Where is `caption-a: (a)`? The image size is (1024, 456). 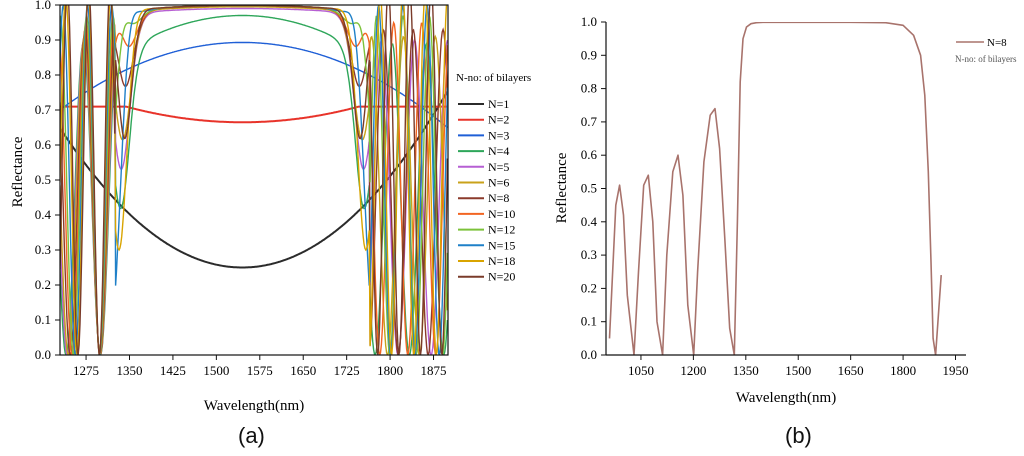
caption-a: (a) is located at coordinates (251, 435).